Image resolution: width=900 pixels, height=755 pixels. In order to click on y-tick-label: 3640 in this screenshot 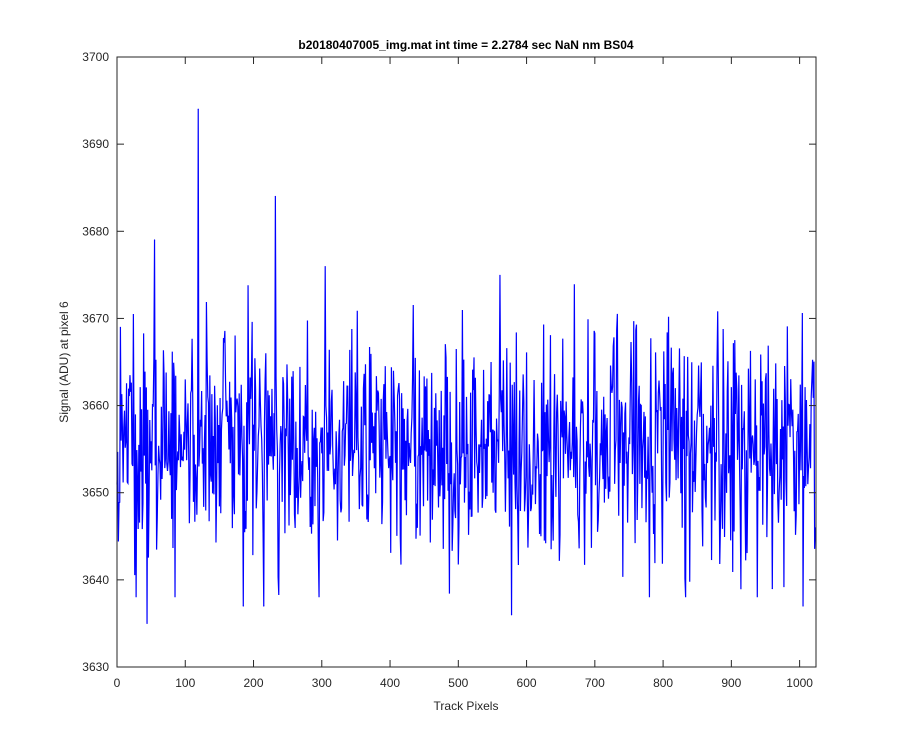, I will do `click(95, 580)`.